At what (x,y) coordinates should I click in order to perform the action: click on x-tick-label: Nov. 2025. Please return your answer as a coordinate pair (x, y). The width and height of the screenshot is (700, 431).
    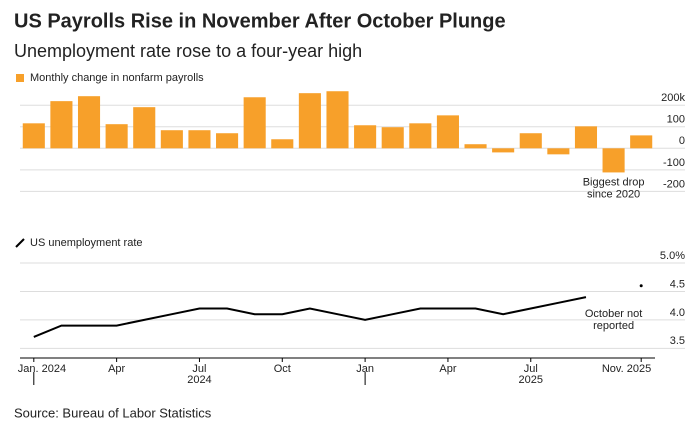
    Looking at the image, I should click on (626, 369).